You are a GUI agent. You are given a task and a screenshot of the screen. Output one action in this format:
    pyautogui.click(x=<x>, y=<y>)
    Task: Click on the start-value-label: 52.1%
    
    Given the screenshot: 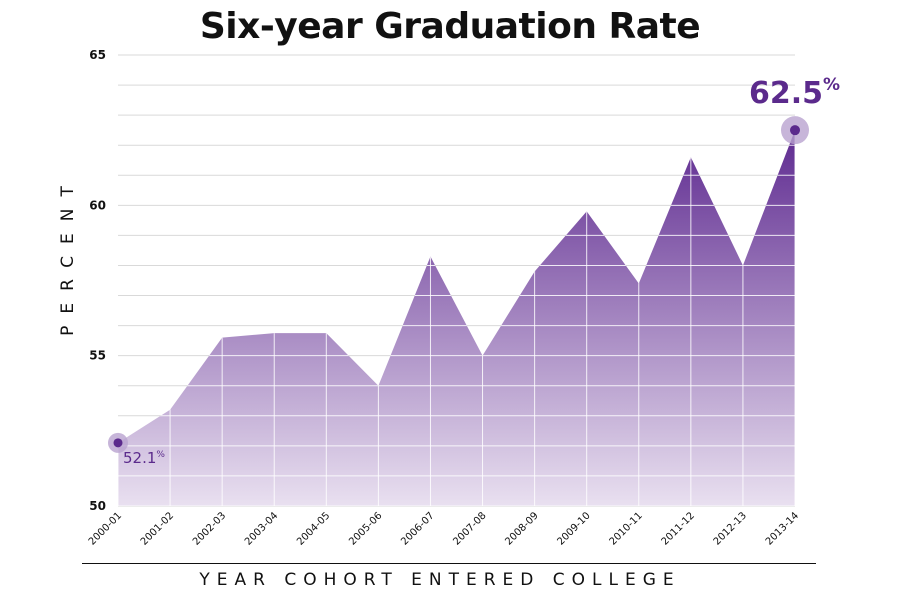 What is the action you would take?
    pyautogui.click(x=144, y=458)
    